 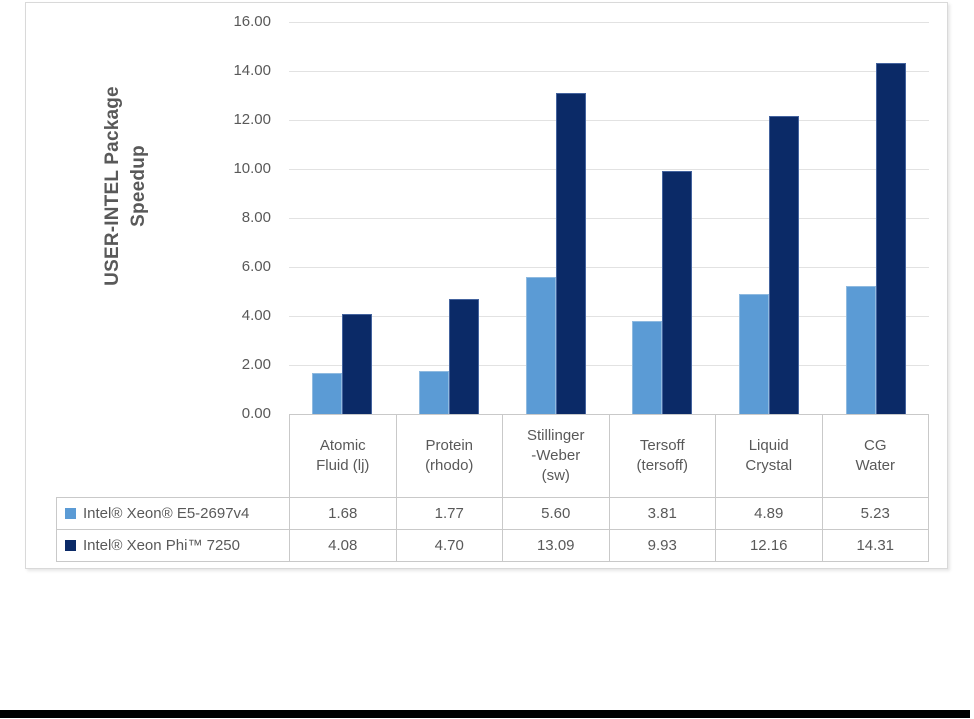 What do you see at coordinates (252, 70) in the screenshot?
I see `y-tick-label: 14.00` at bounding box center [252, 70].